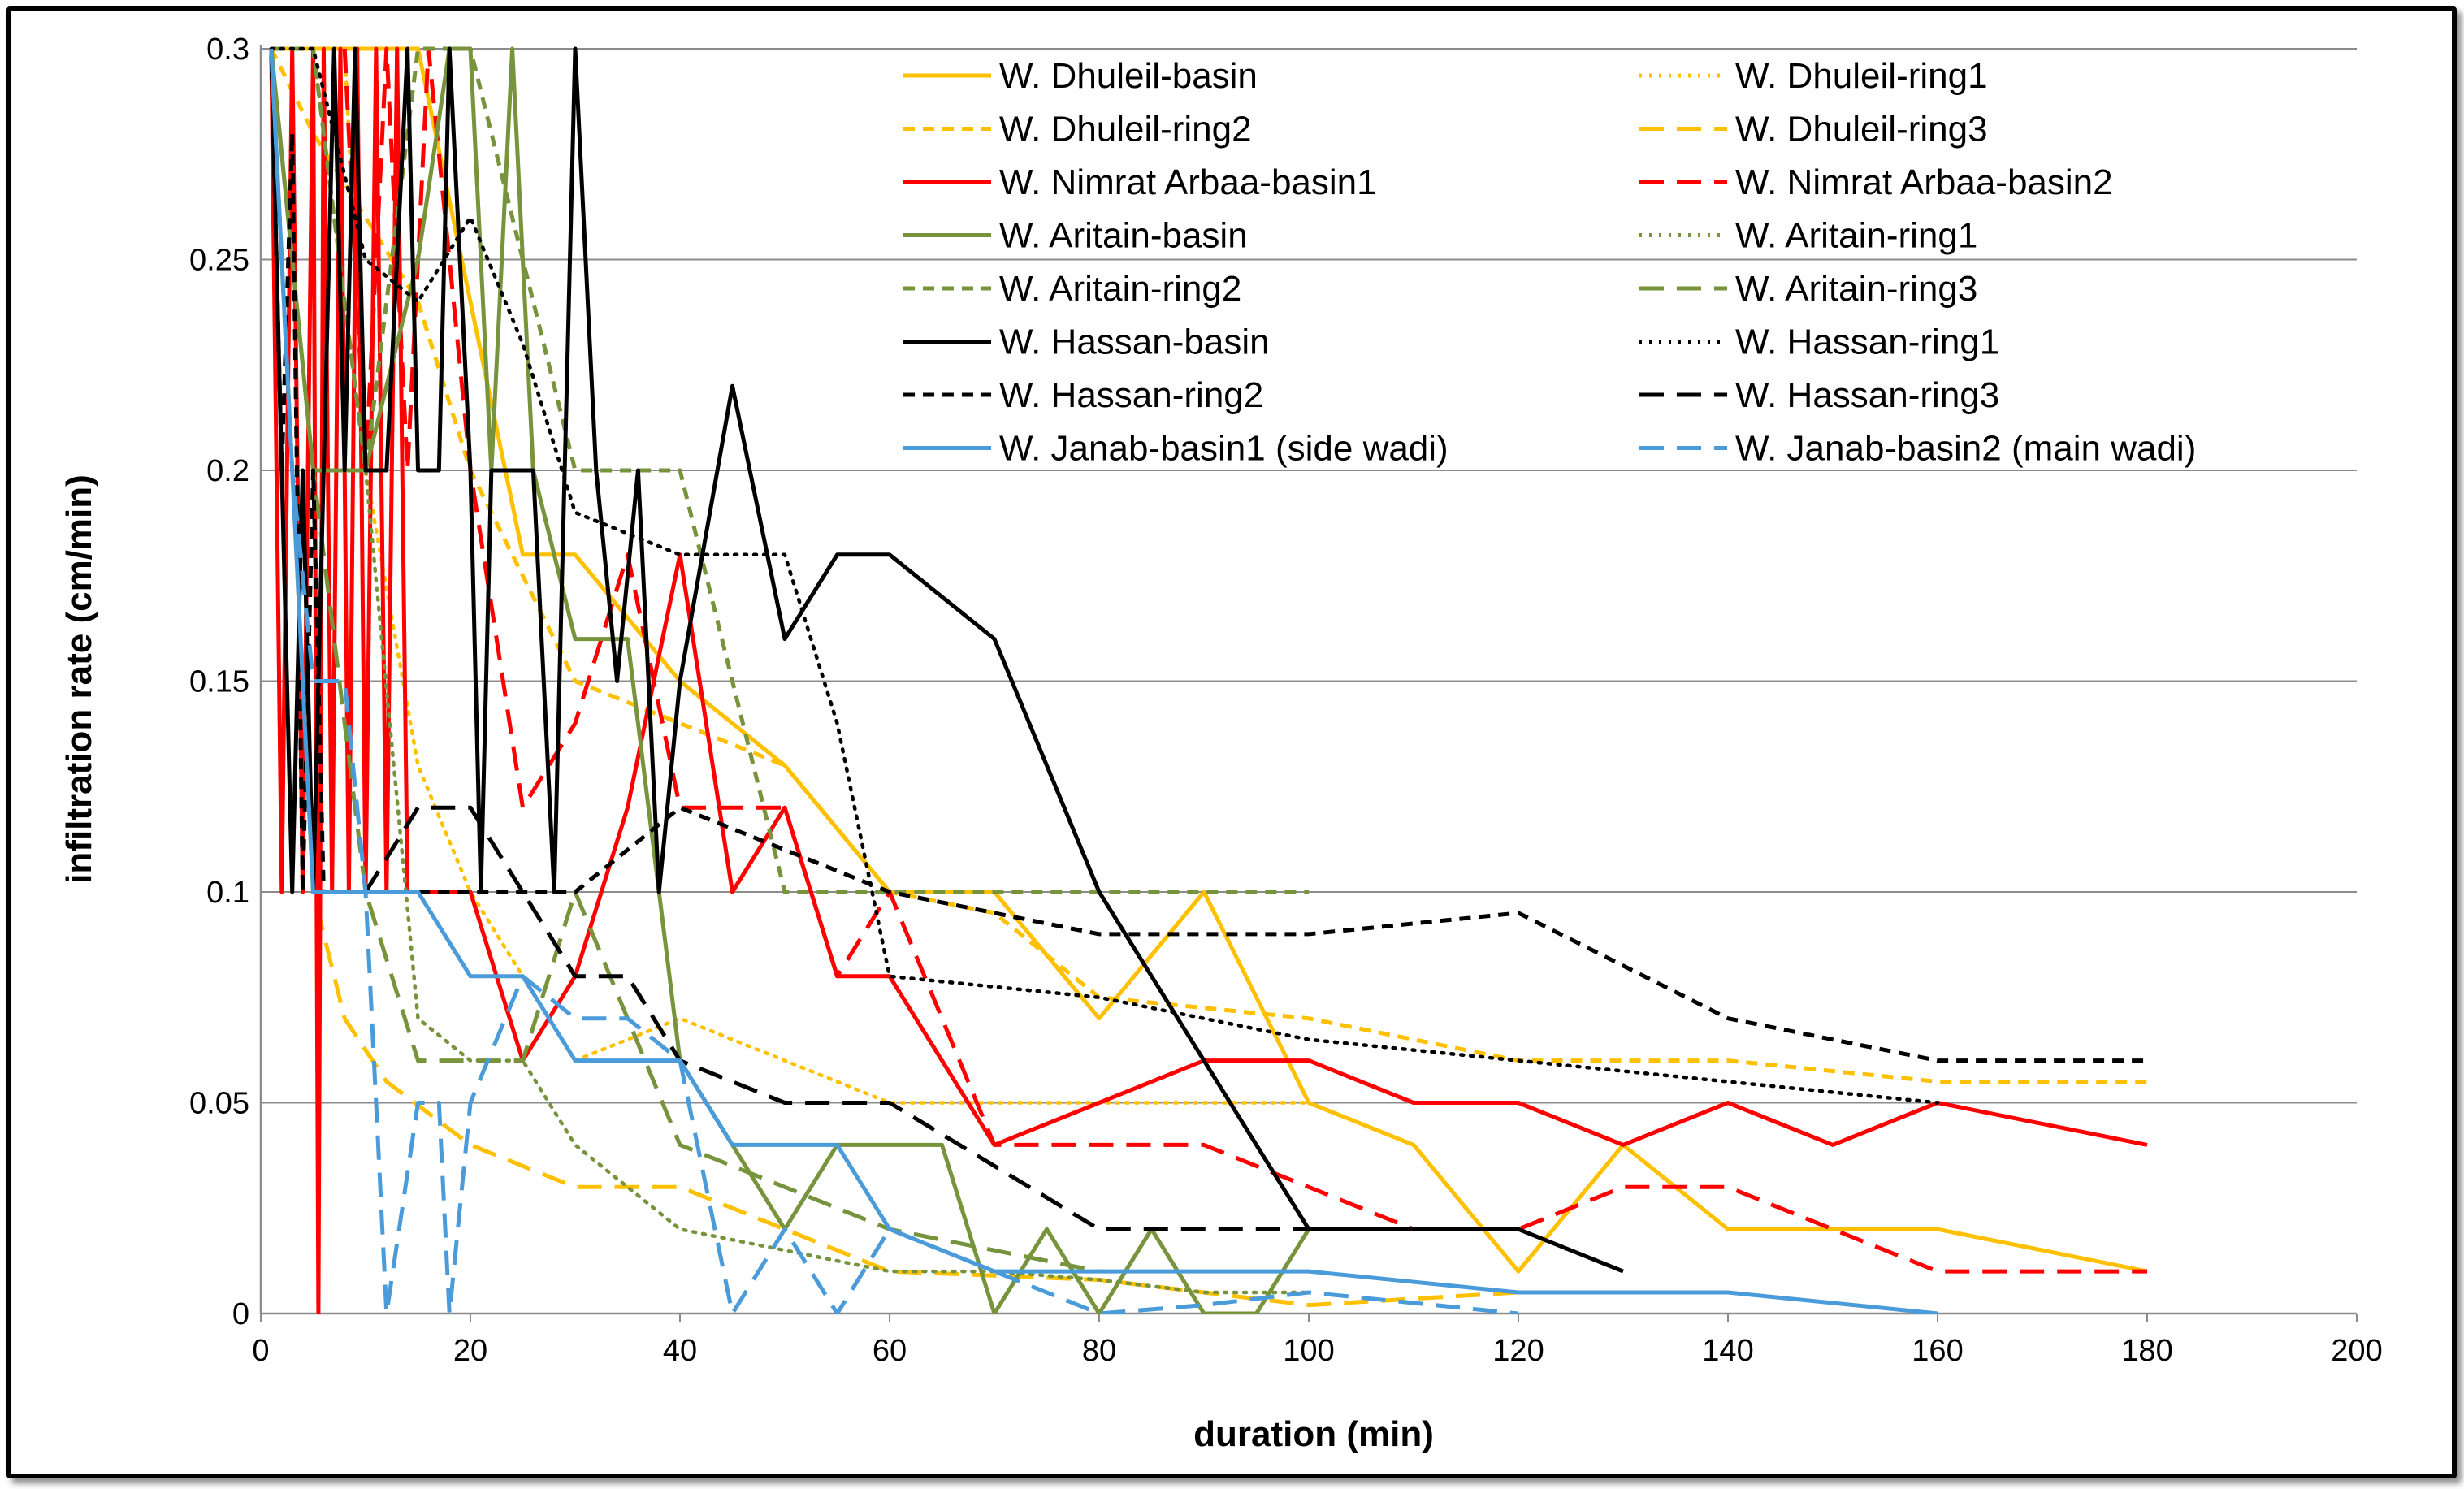  I want to click on x-axis-title: duration (min), so click(1313, 1434).